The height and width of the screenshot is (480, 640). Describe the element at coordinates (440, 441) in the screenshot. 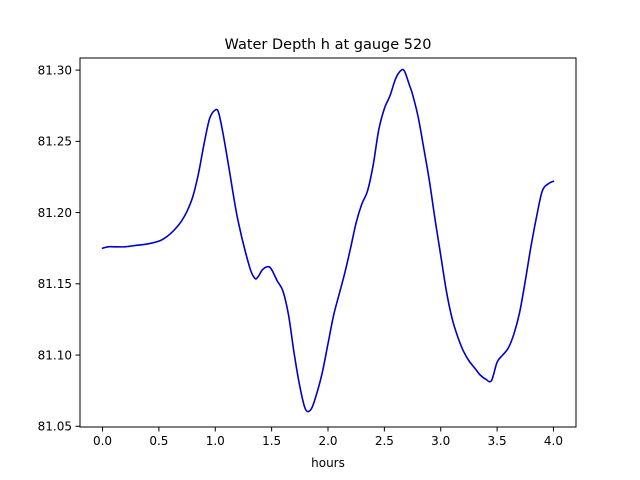

I see `x-tick-label: 3.0` at that location.